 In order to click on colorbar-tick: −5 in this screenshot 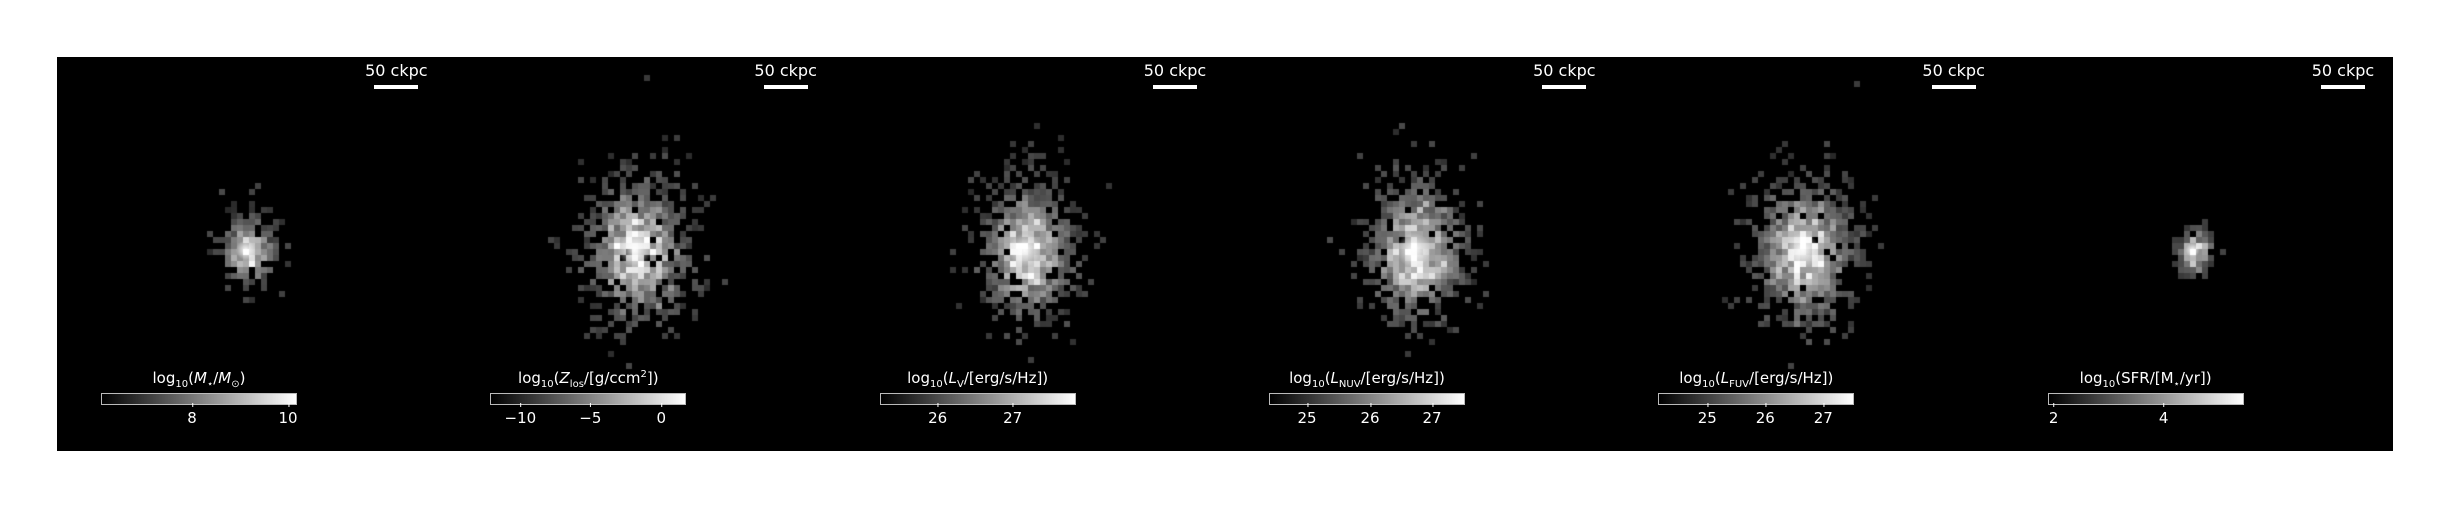, I will do `click(590, 415)`.